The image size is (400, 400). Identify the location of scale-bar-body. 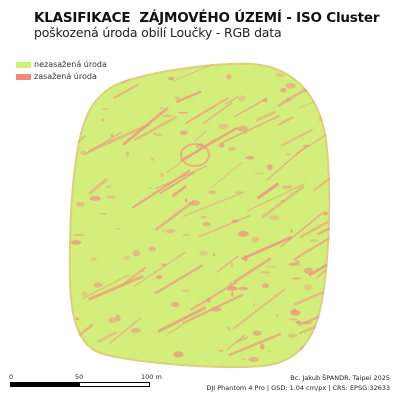
(80, 384).